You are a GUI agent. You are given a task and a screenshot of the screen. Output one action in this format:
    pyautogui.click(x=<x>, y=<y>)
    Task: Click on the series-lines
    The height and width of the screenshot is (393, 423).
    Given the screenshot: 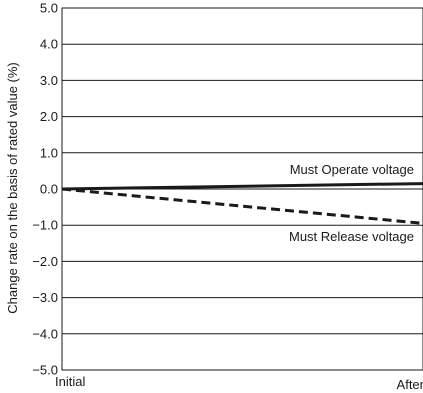 What is the action you would take?
    pyautogui.click(x=242, y=203)
    